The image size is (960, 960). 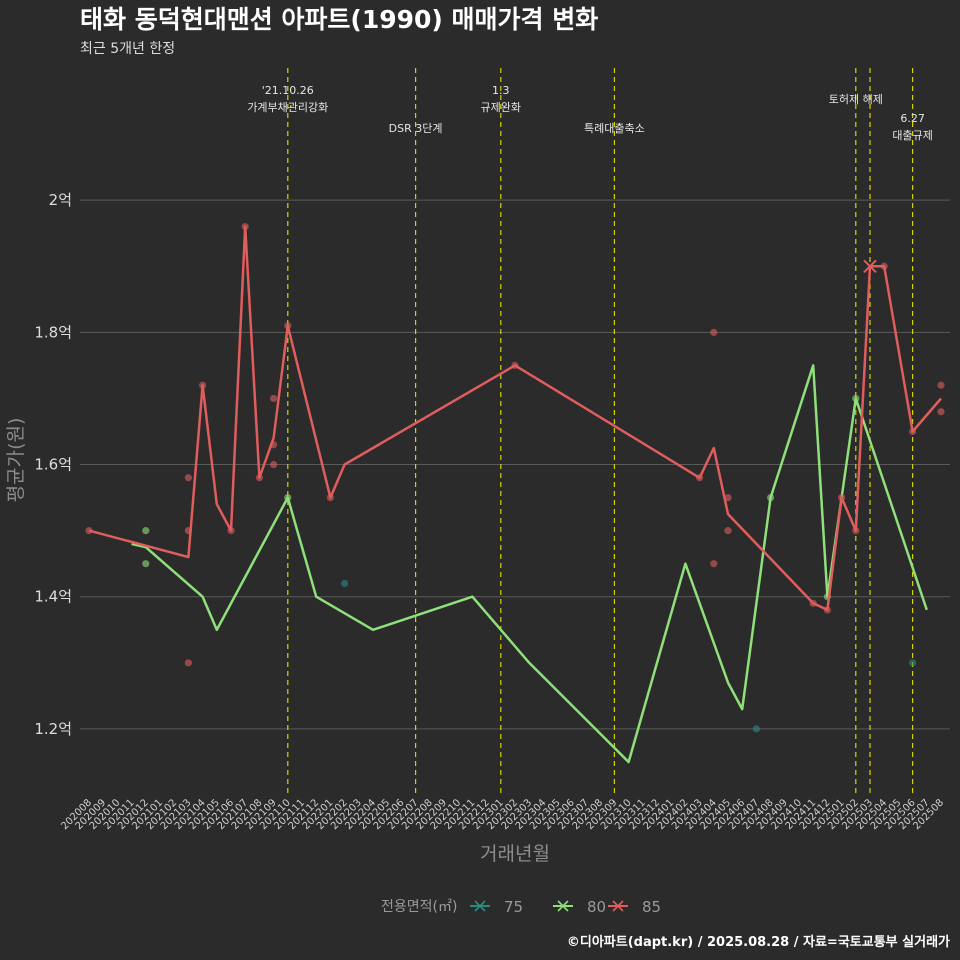 I want to click on legend-label: 80, so click(x=596, y=907).